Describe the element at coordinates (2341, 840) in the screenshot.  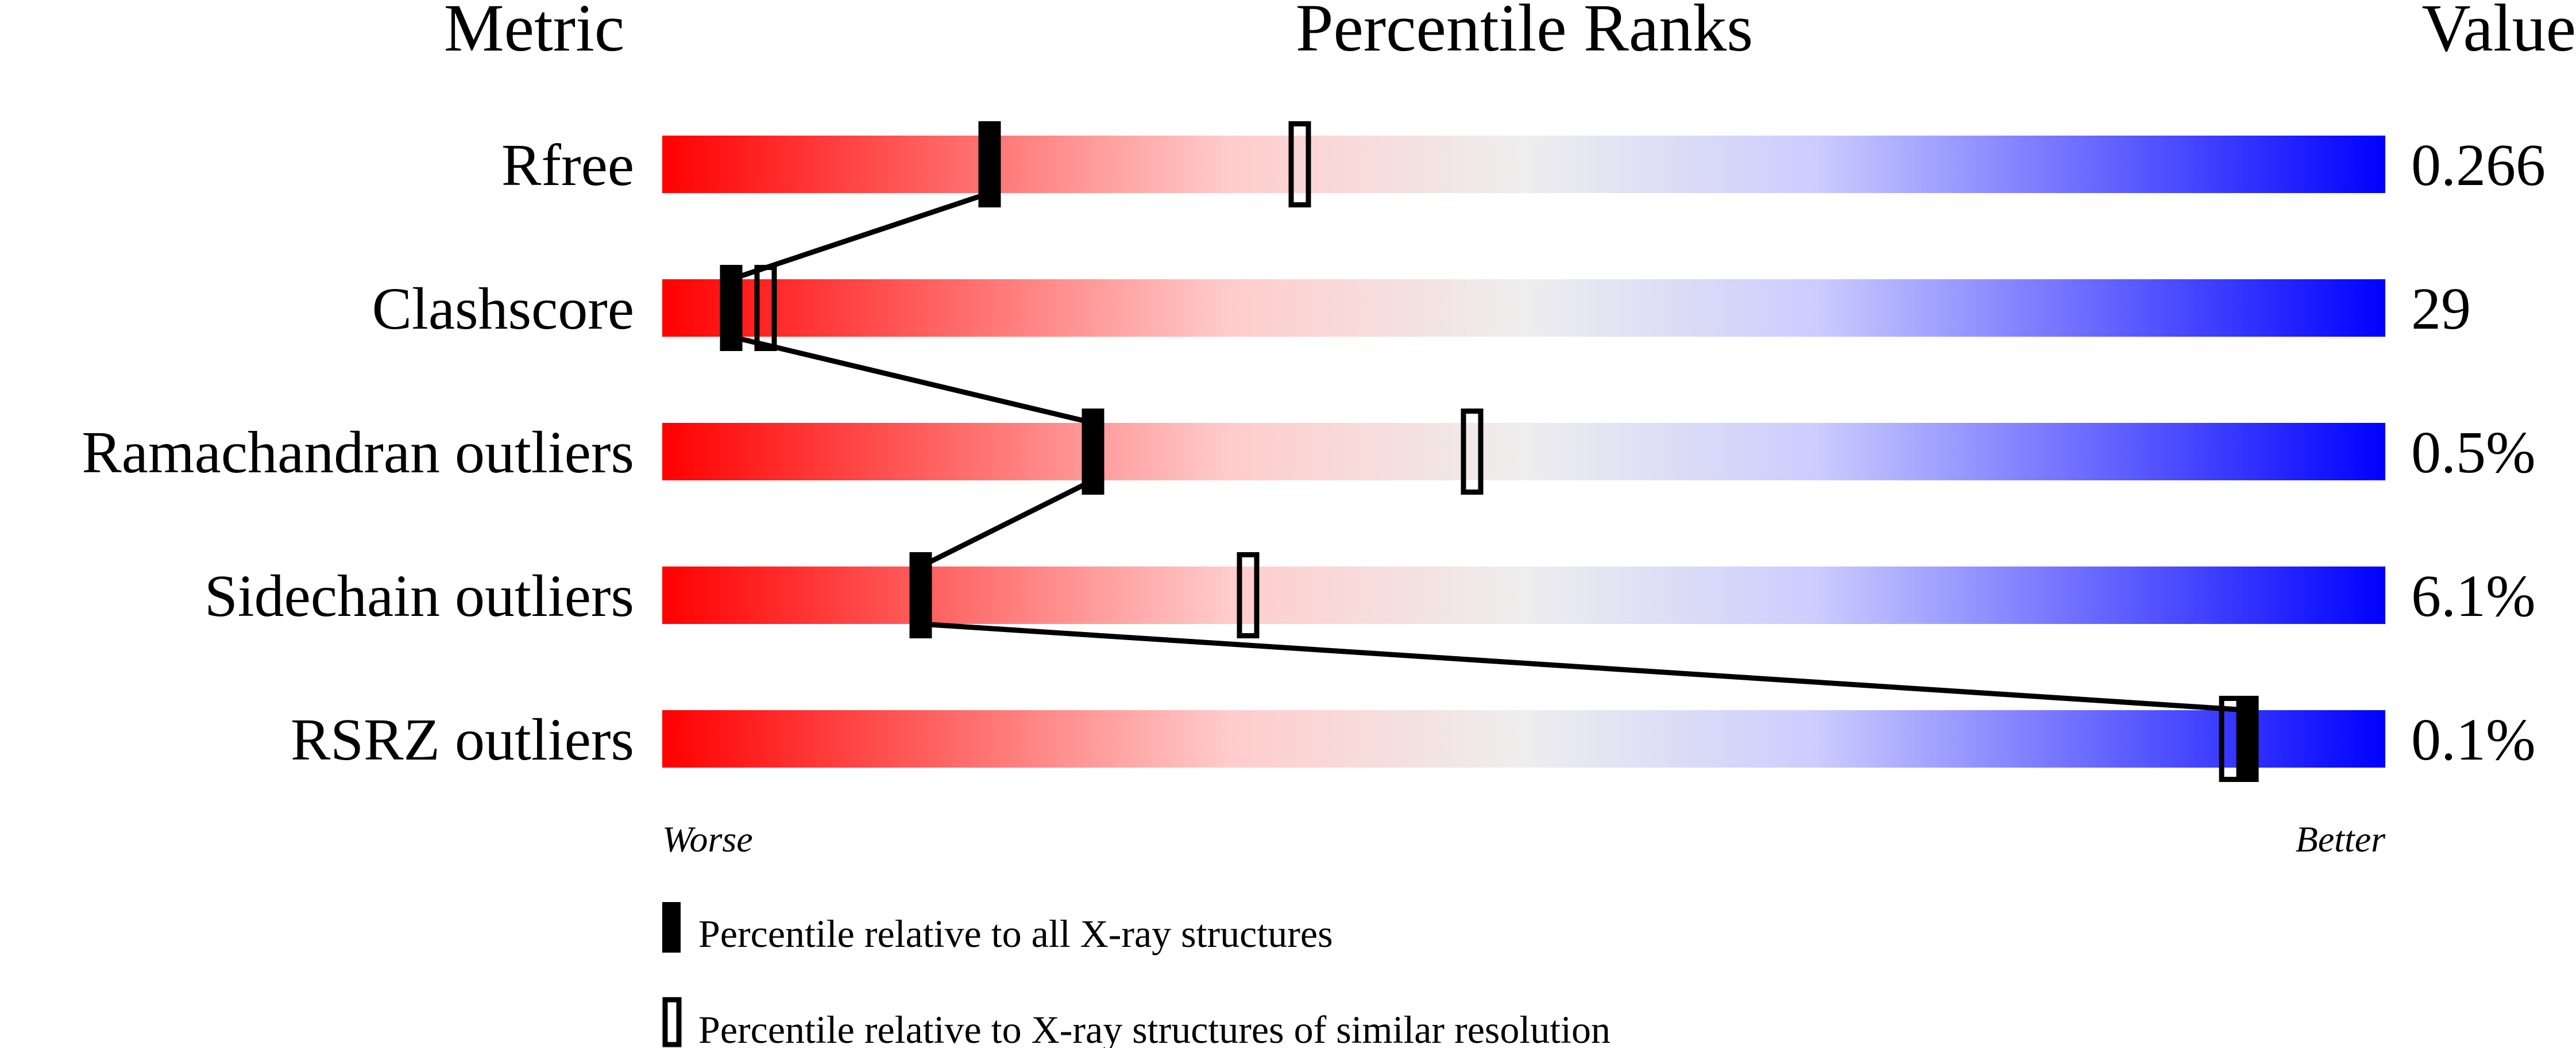
I see `axis-label-better: Better` at that location.